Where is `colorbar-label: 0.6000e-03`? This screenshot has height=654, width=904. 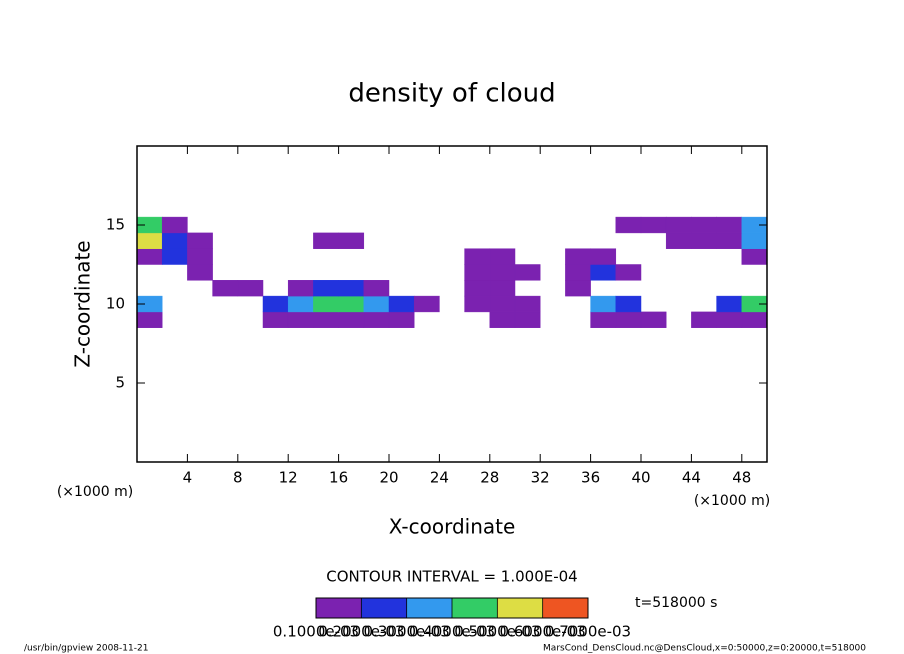 colorbar-label: 0.6000e-03 is located at coordinates (543, 632).